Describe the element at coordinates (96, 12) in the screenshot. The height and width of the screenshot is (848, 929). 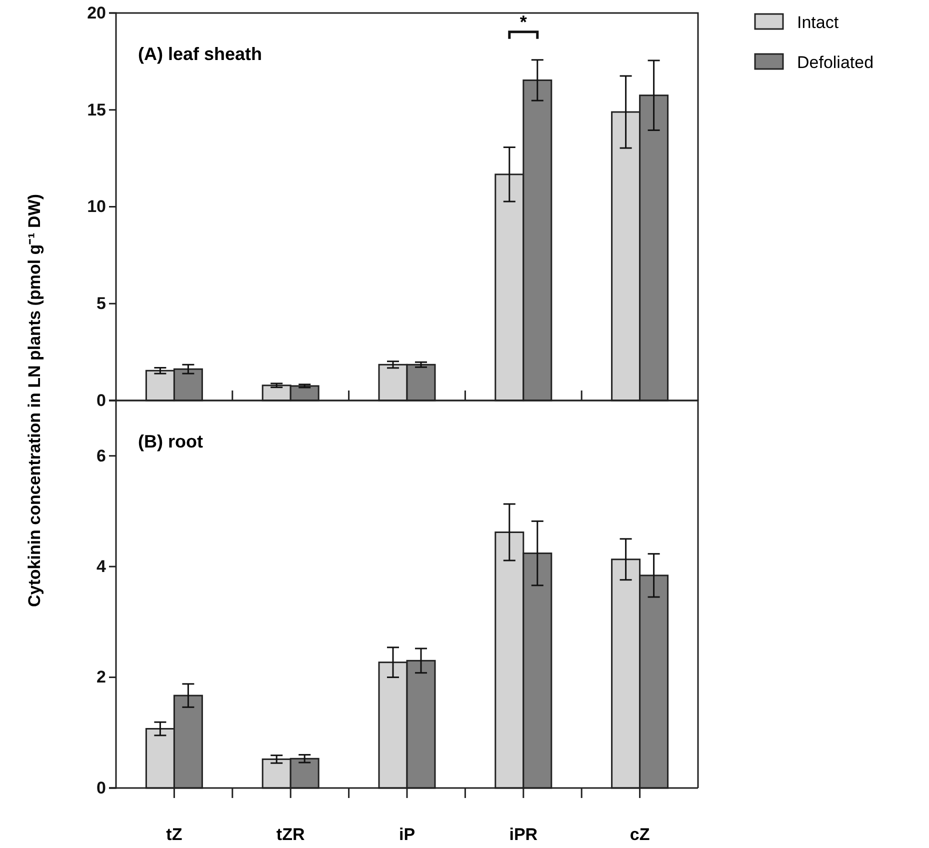
I see `y-tick-label: 20` at that location.